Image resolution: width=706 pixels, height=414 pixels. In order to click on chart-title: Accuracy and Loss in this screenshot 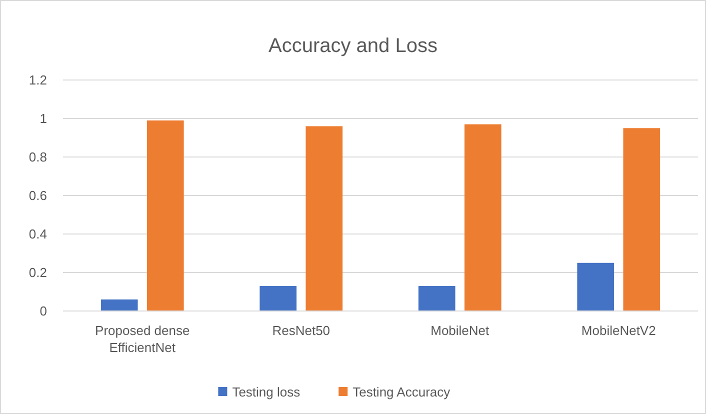, I will do `click(353, 46)`.